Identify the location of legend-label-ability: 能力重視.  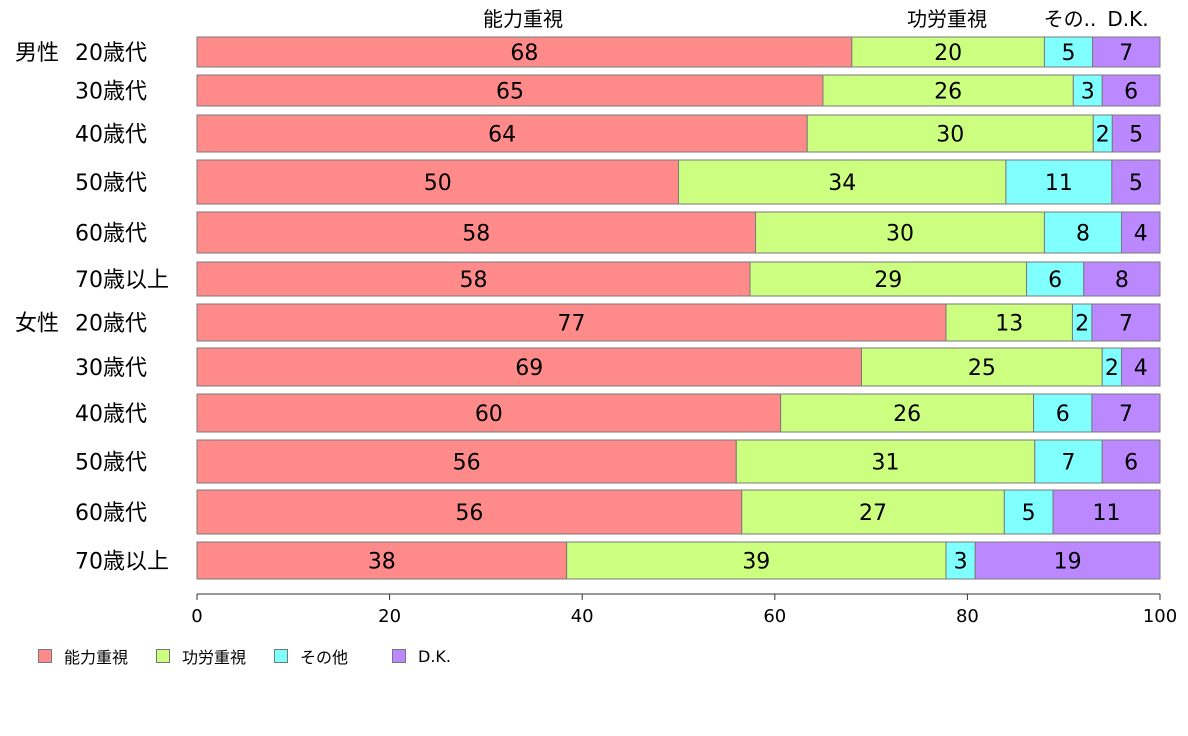
(96, 657).